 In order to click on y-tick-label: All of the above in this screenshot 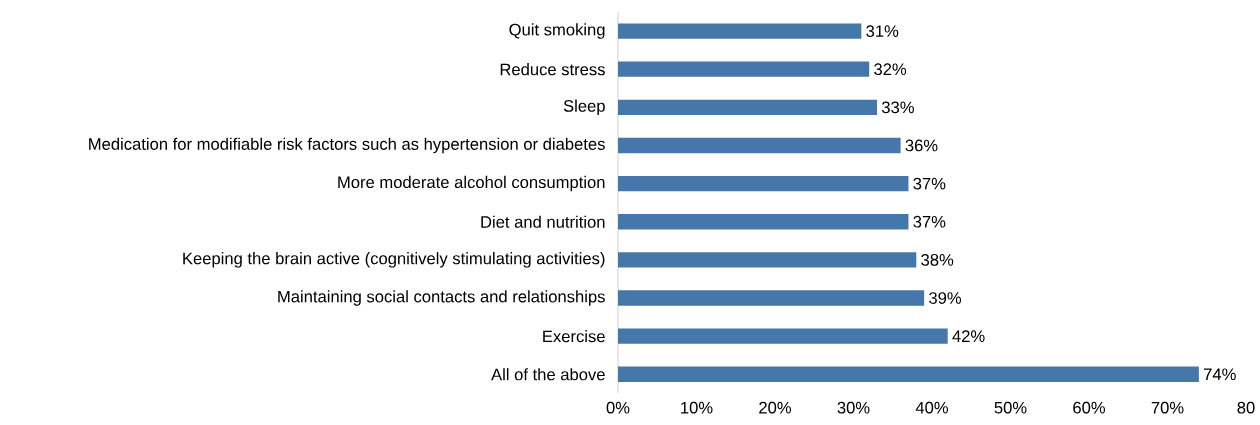, I will do `click(548, 374)`.